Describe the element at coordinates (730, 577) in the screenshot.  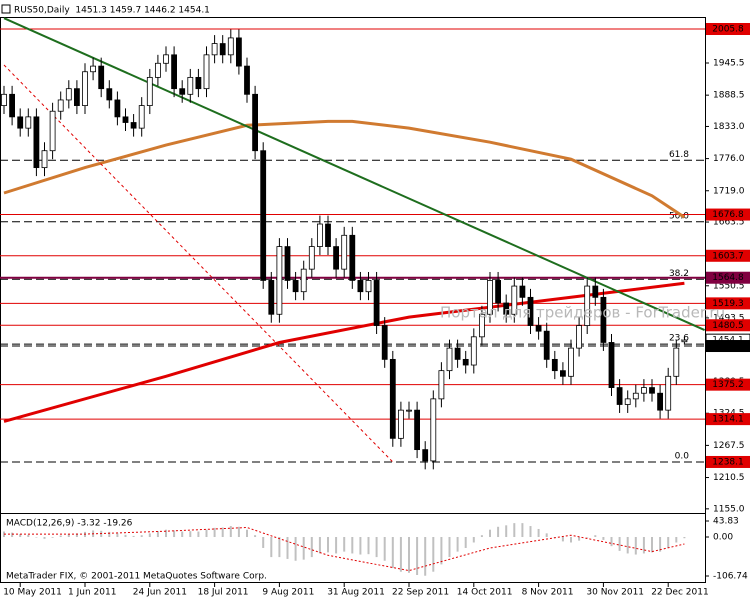
I see `y-tick-label: -106.74` at that location.